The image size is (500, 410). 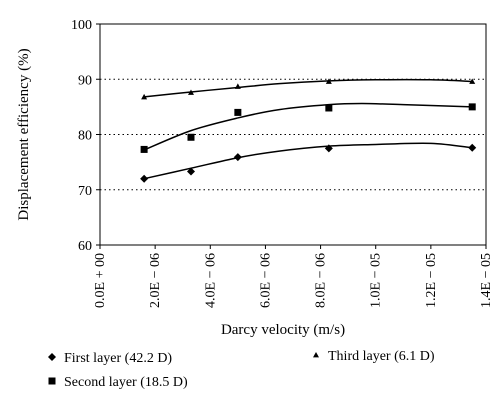 I want to click on x-tick-label: 6.0E − 06, so click(x=265, y=280).